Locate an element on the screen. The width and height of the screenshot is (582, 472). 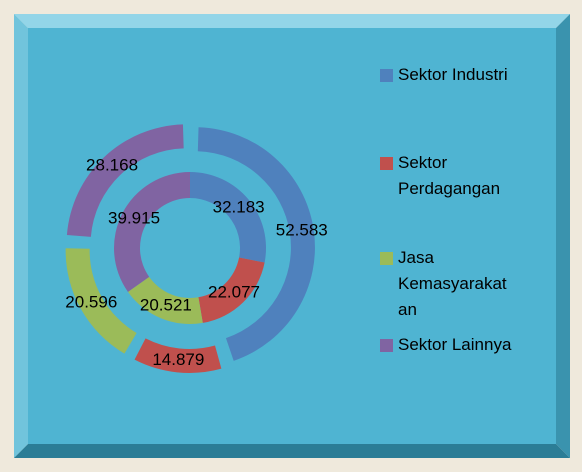
bevel-top is located at coordinates (292, 21).